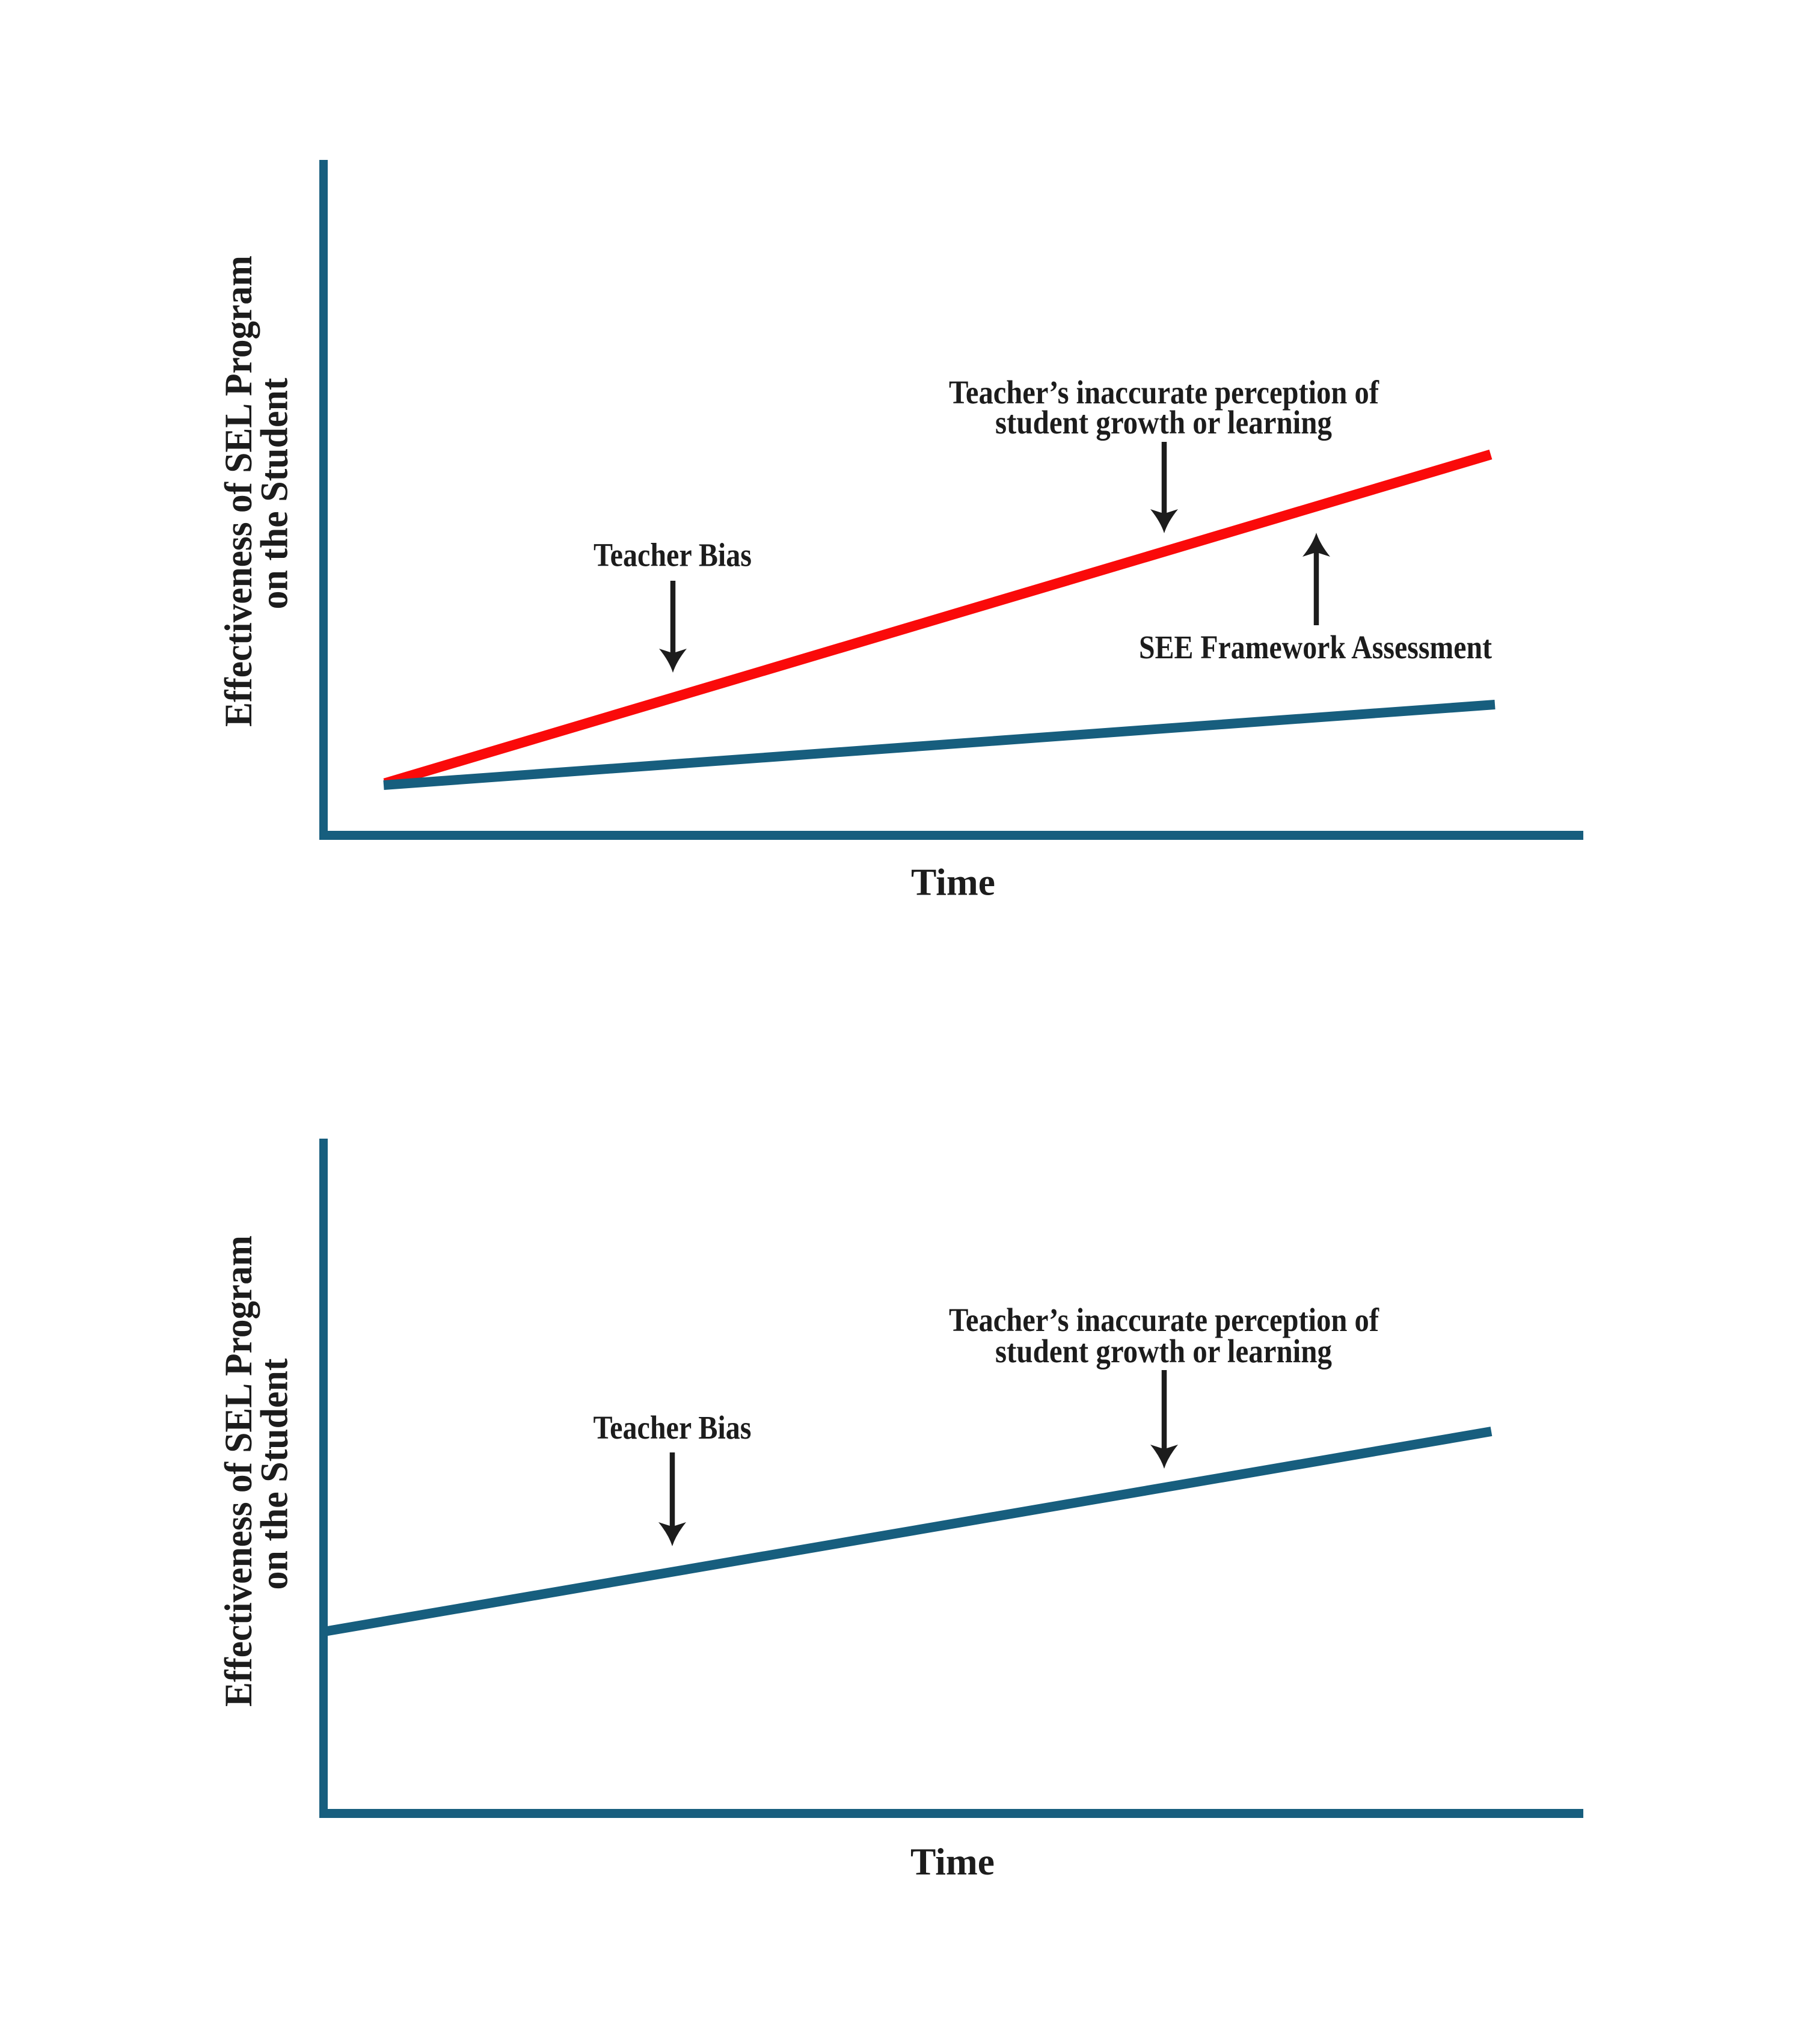 This screenshot has height=2044, width=1804. Describe the element at coordinates (1316, 648) in the screenshot. I see `svg-text: SEE Framework Assessment` at that location.